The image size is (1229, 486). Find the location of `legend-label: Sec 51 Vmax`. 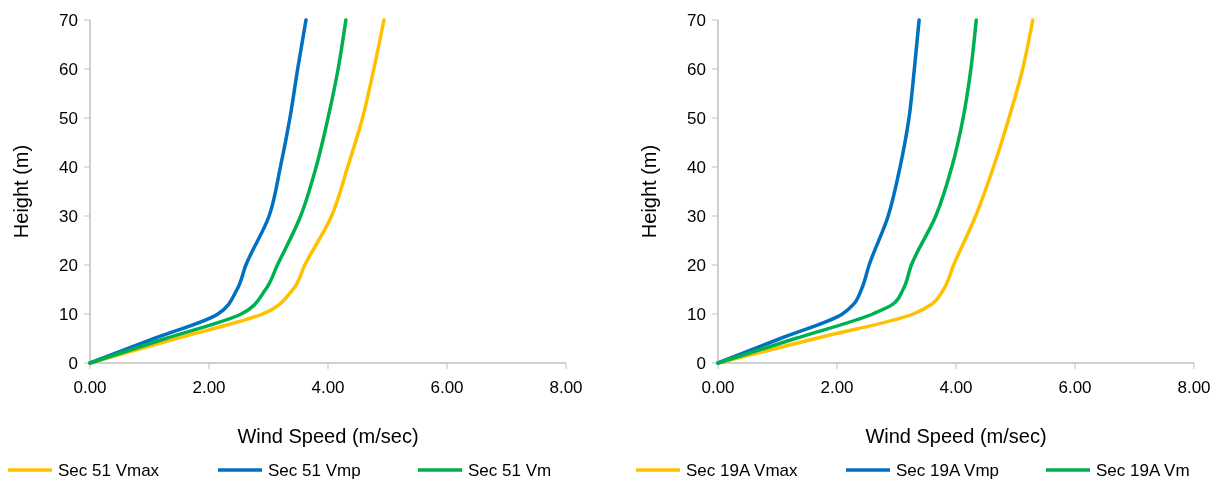

legend-label: Sec 51 Vmax is located at coordinates (109, 470).